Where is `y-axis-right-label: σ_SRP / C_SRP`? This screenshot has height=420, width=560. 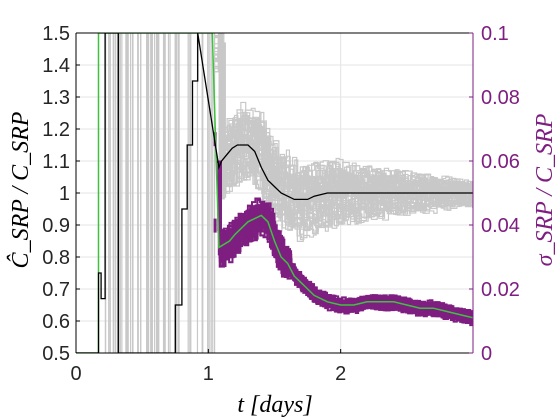 y-axis-right-label: σ_SRP / C_SRP is located at coordinates (545, 189).